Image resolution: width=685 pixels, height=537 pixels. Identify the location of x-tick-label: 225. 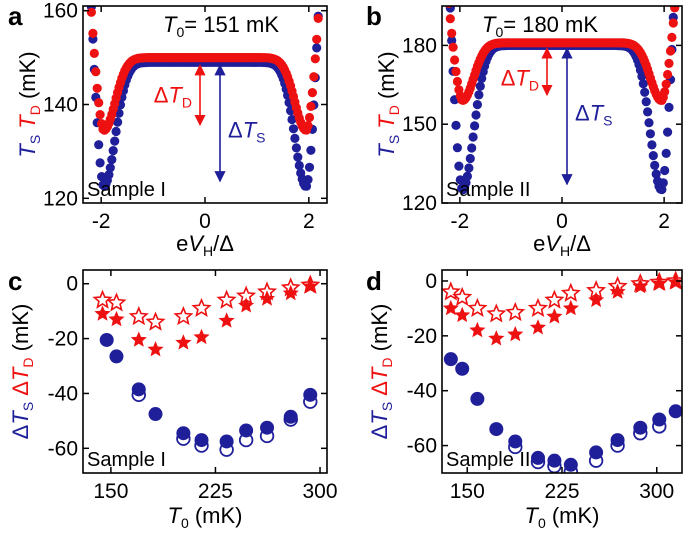
(215, 491).